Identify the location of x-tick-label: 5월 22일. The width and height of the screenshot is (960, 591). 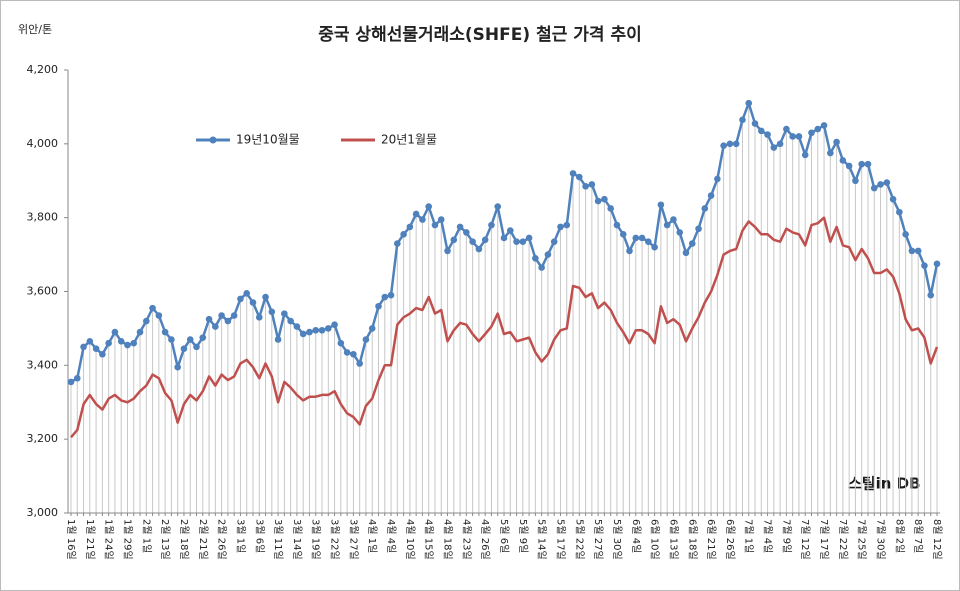
(579, 539).